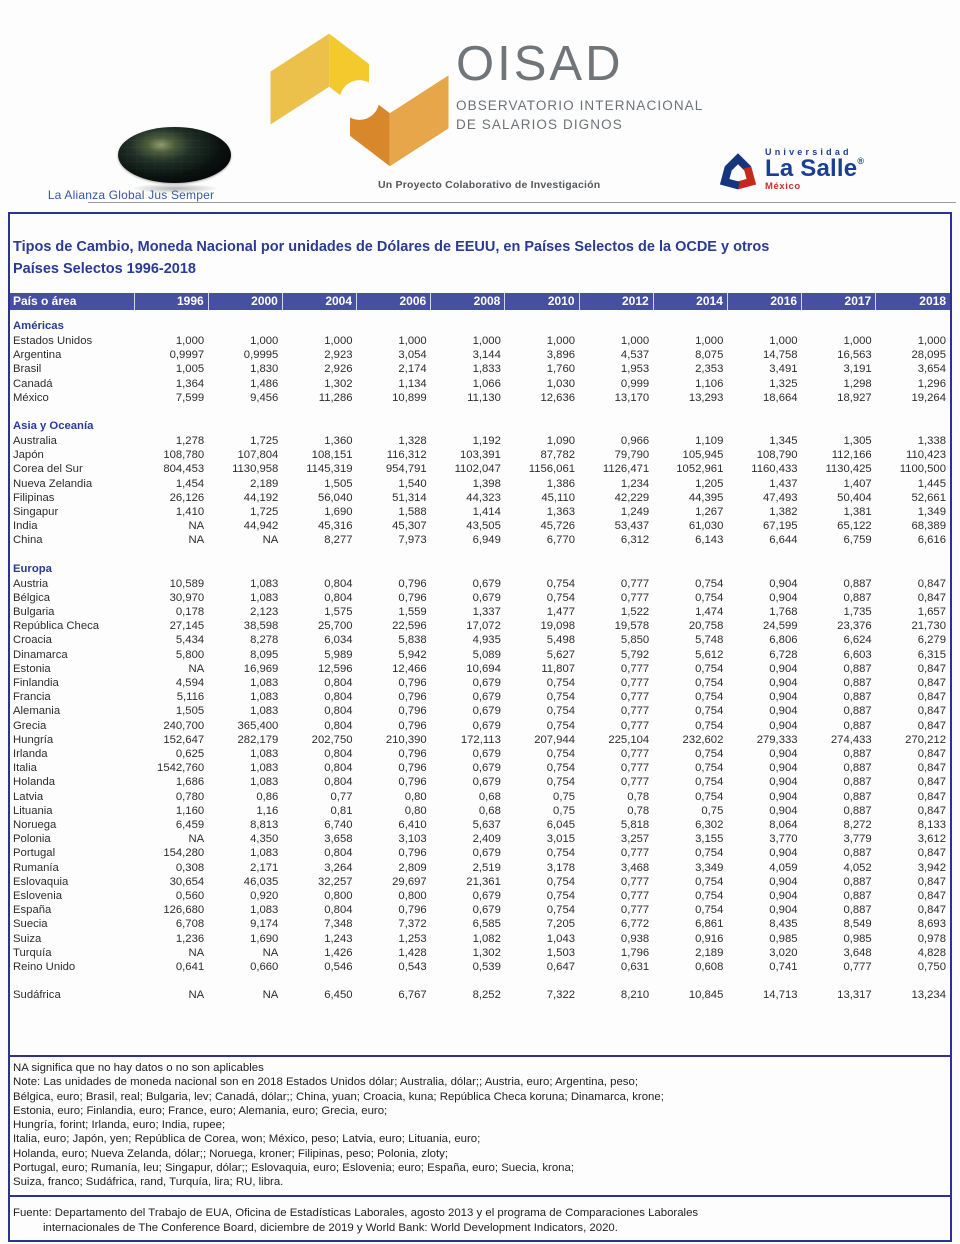 This screenshot has height=1244, width=960. Describe the element at coordinates (338, 967) in the screenshot. I see `value-cell: 0,546` at that location.